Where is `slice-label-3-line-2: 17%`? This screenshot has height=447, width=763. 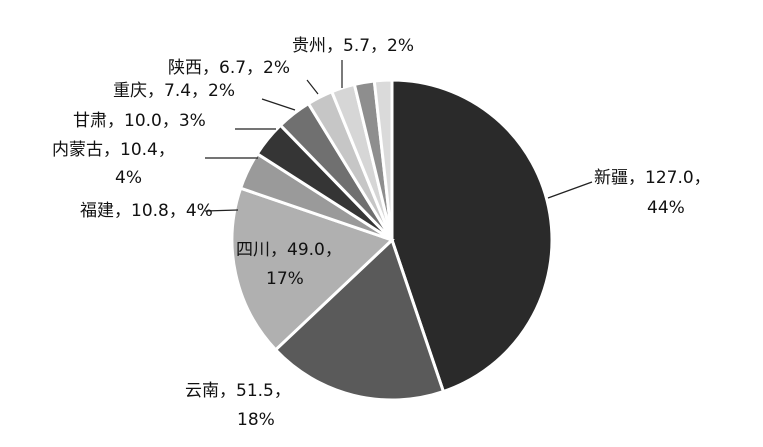 slice-label-3-line-2: 17% is located at coordinates (285, 279).